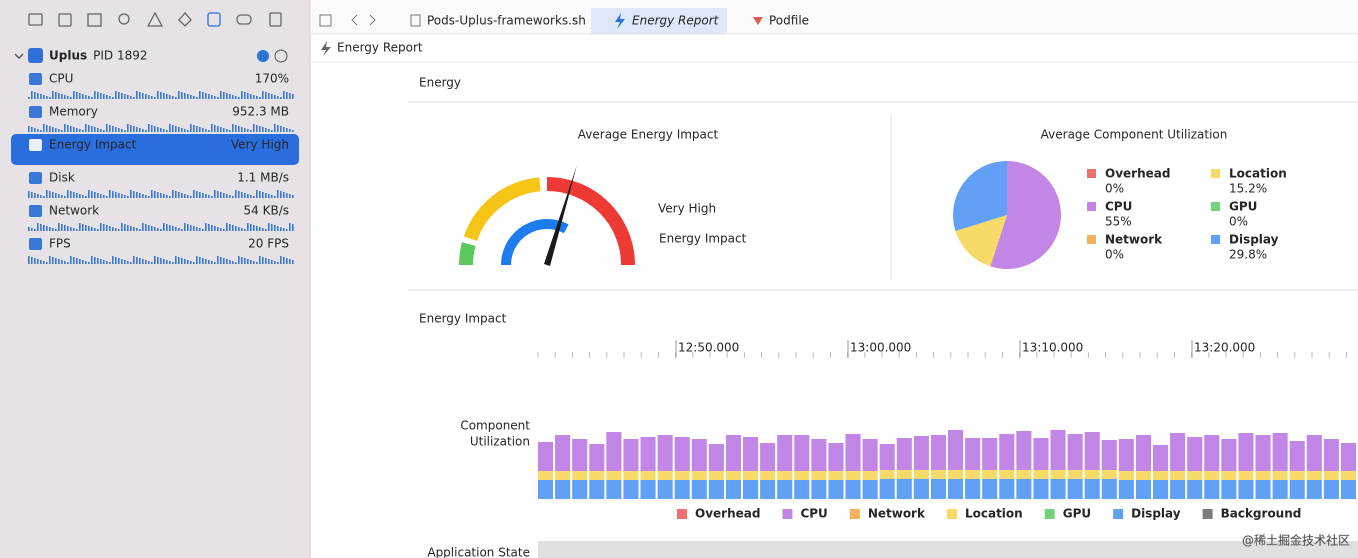  I want to click on legend-name: Network, so click(897, 514).